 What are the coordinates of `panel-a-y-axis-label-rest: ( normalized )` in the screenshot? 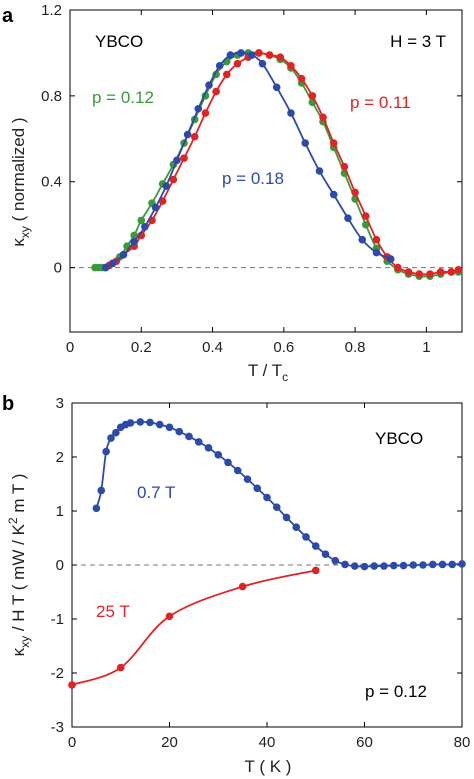 It's located at (18, 171).